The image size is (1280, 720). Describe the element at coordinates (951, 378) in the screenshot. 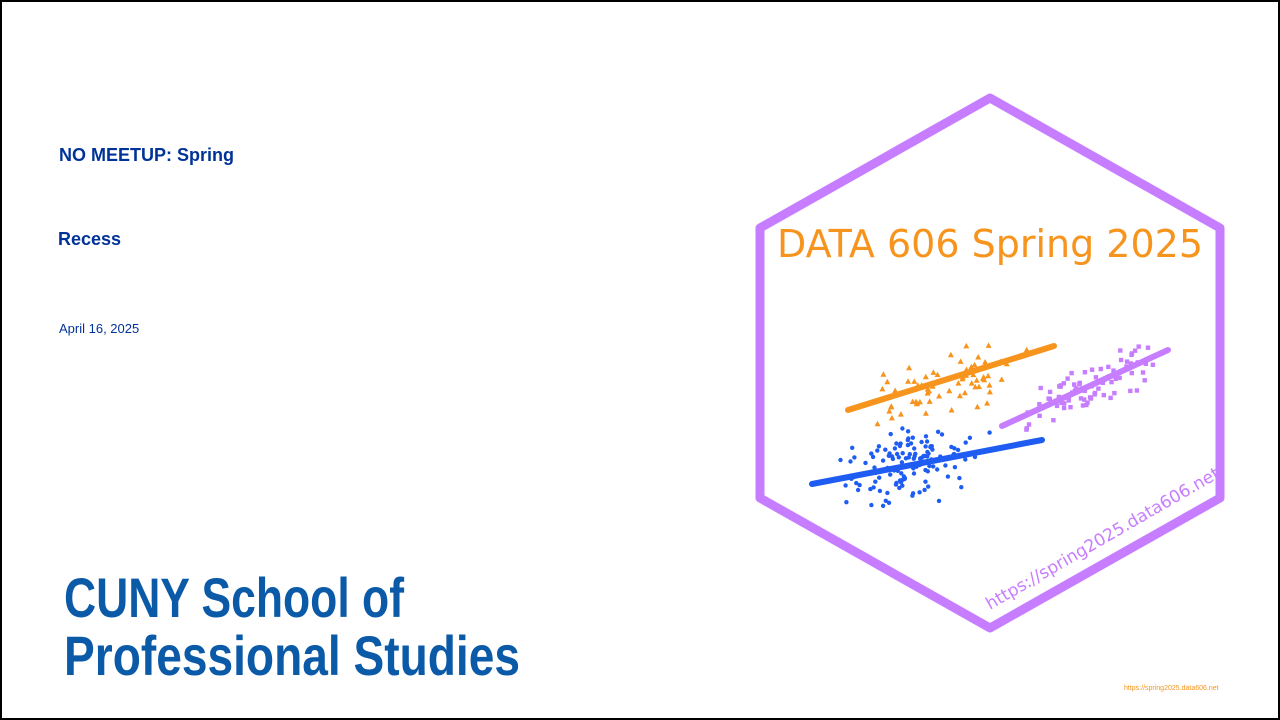

I see `orange-trend-line` at that location.